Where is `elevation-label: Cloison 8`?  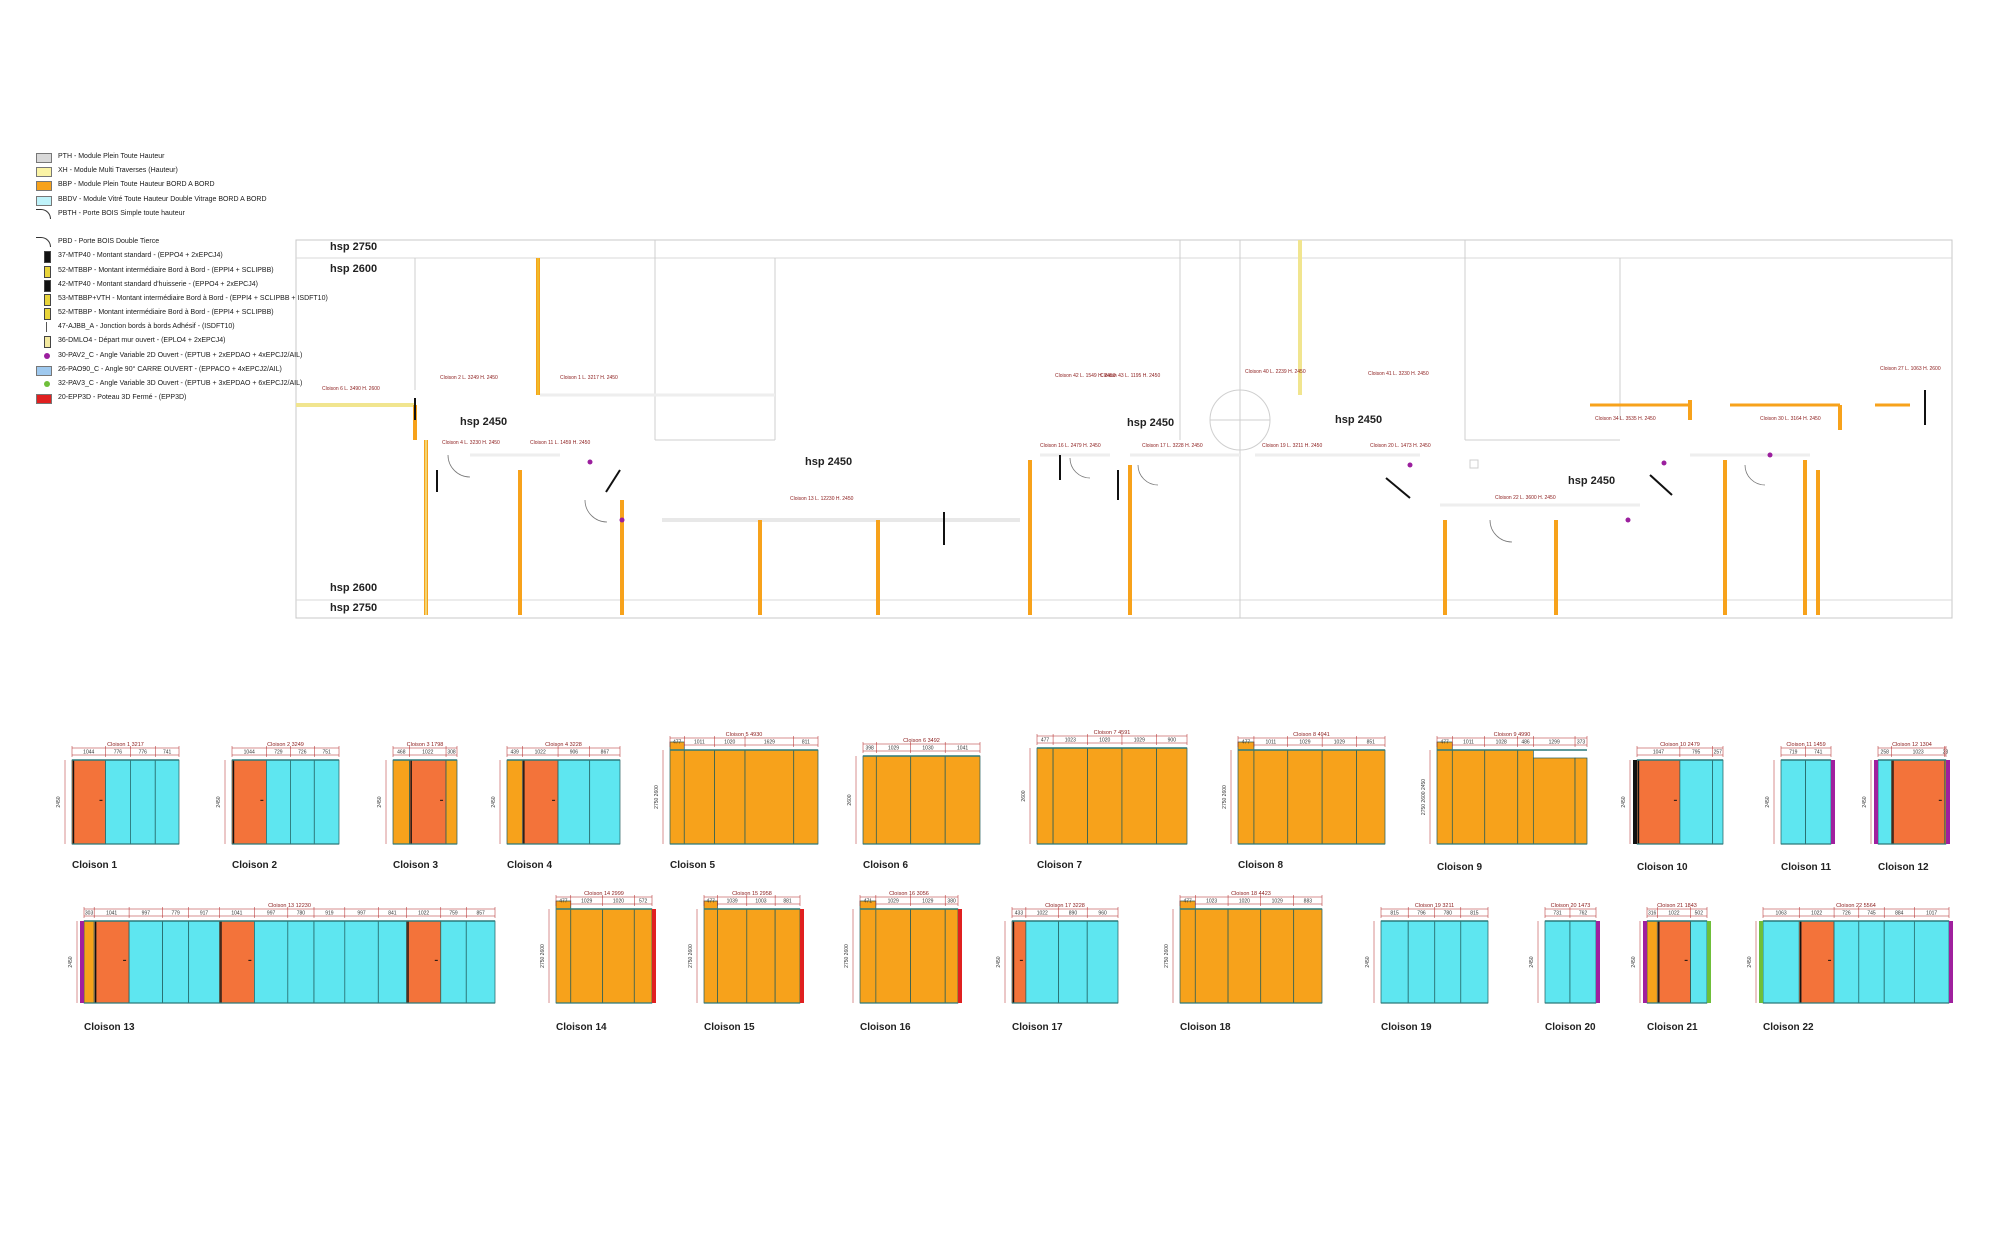 elevation-label: Cloison 8 is located at coordinates (1260, 865).